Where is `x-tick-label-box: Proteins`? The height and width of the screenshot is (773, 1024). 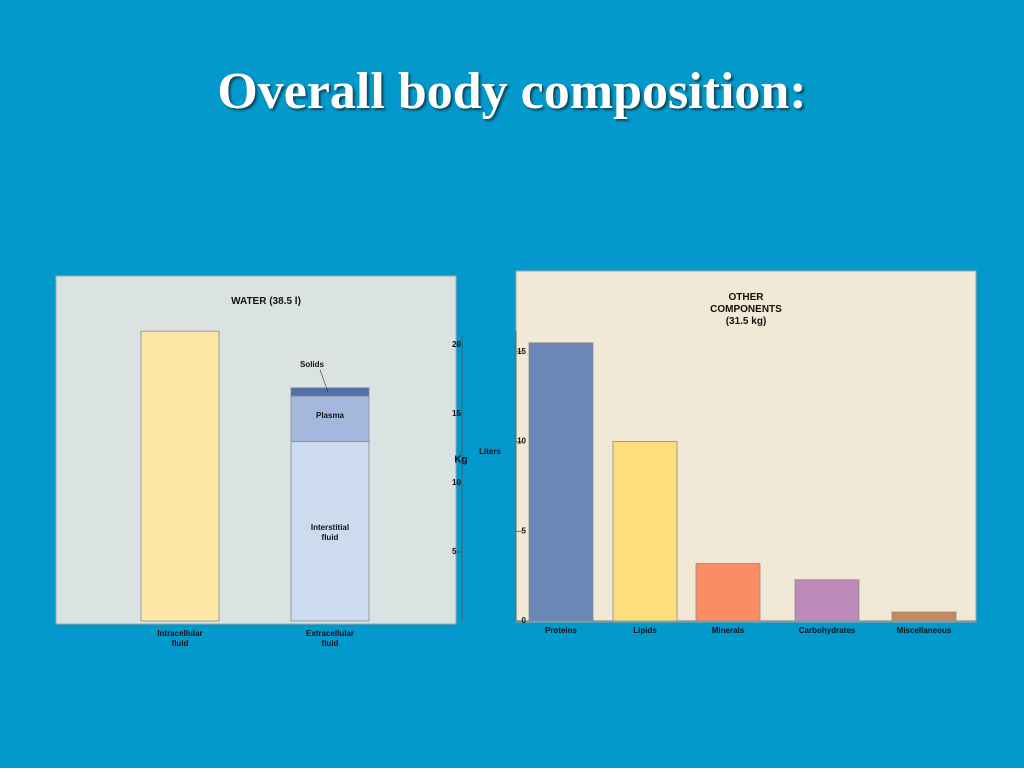
x-tick-label-box: Proteins is located at coordinates (560, 630).